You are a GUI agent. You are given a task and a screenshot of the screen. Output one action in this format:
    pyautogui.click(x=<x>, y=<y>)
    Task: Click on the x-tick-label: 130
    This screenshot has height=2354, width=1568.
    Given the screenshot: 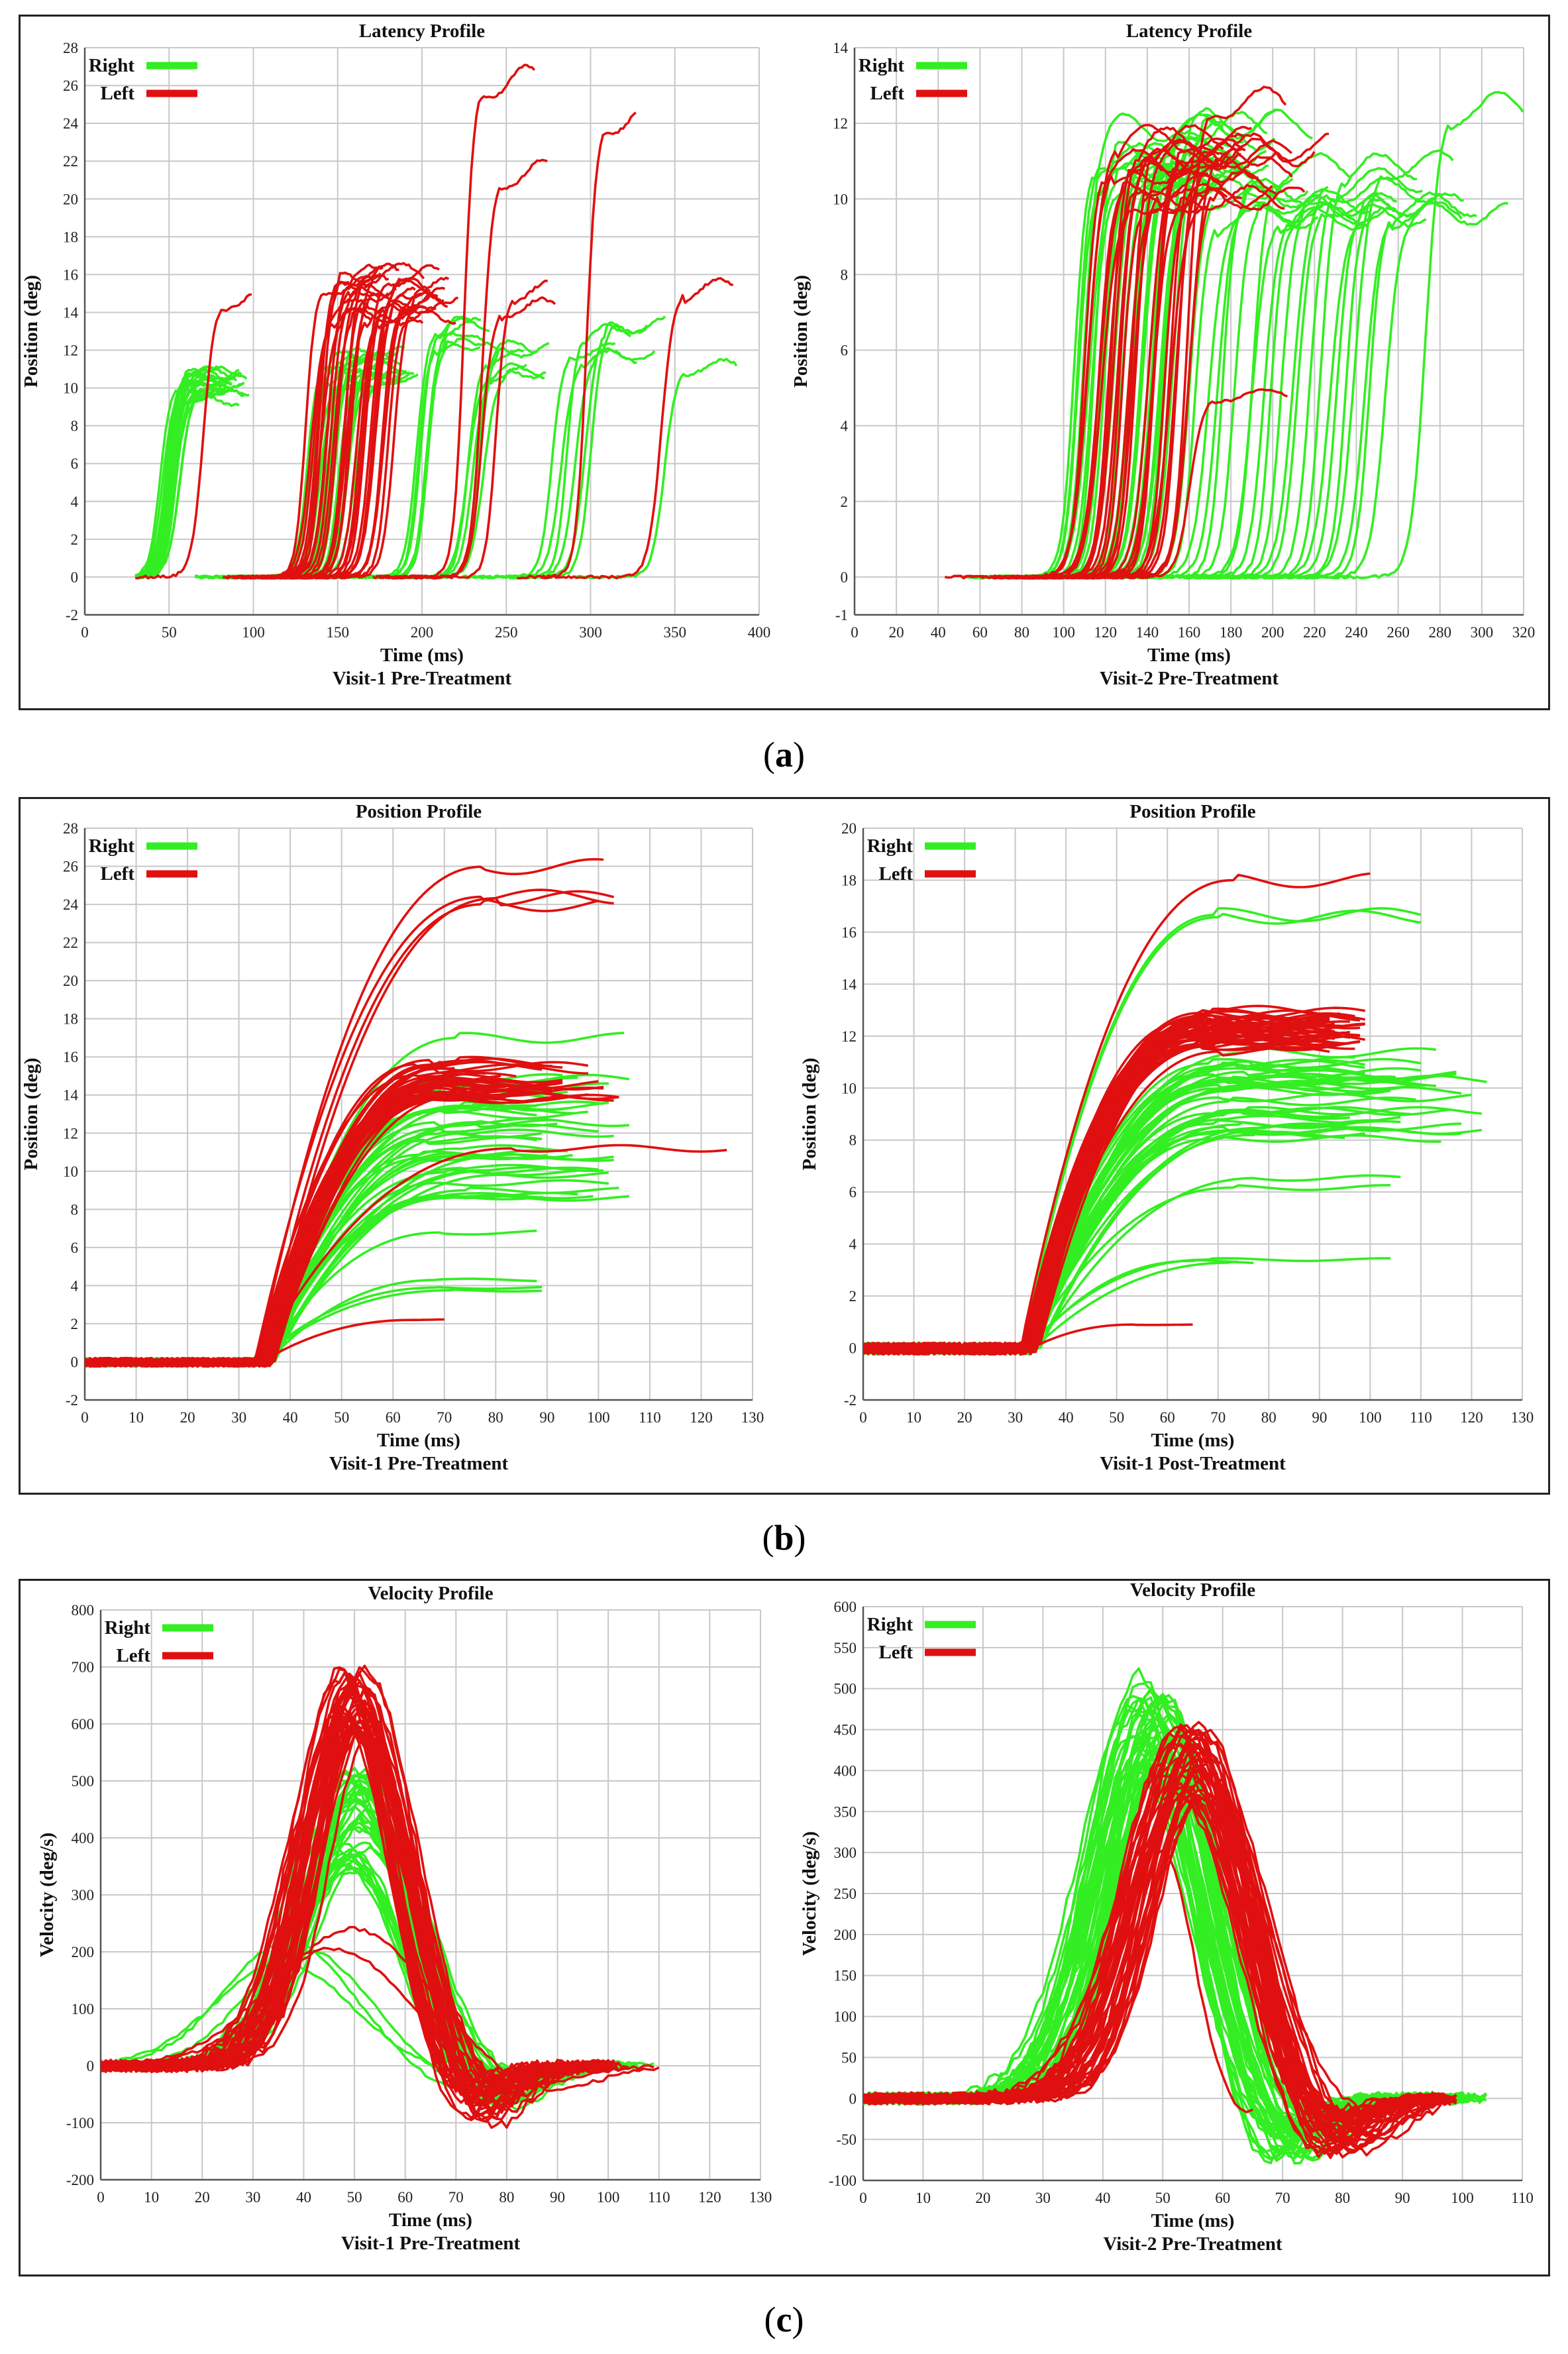 What is the action you would take?
    pyautogui.click(x=752, y=1417)
    